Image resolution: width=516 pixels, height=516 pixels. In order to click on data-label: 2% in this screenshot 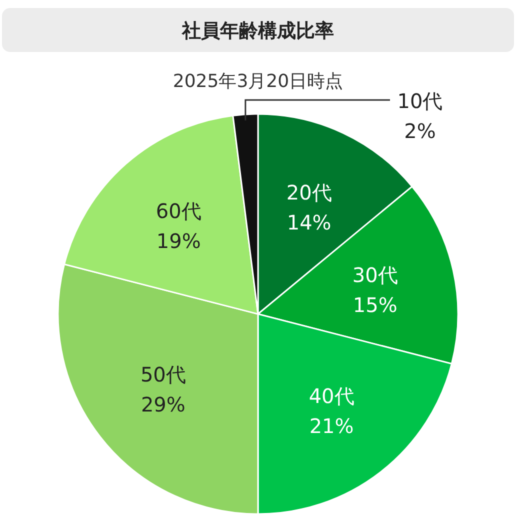, I will do `click(420, 131)`.